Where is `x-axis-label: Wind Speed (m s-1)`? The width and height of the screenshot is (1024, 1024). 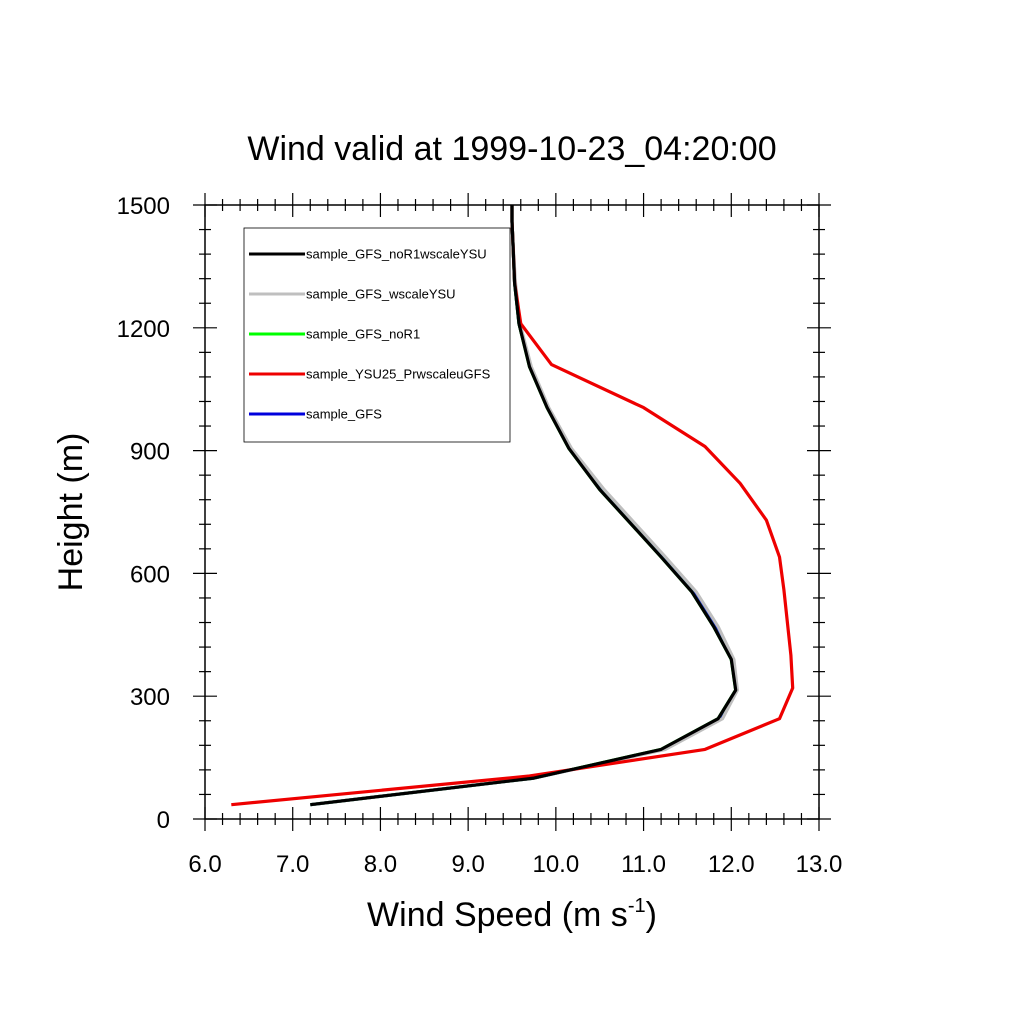 x-axis-label: Wind Speed (m s-1) is located at coordinates (512, 914).